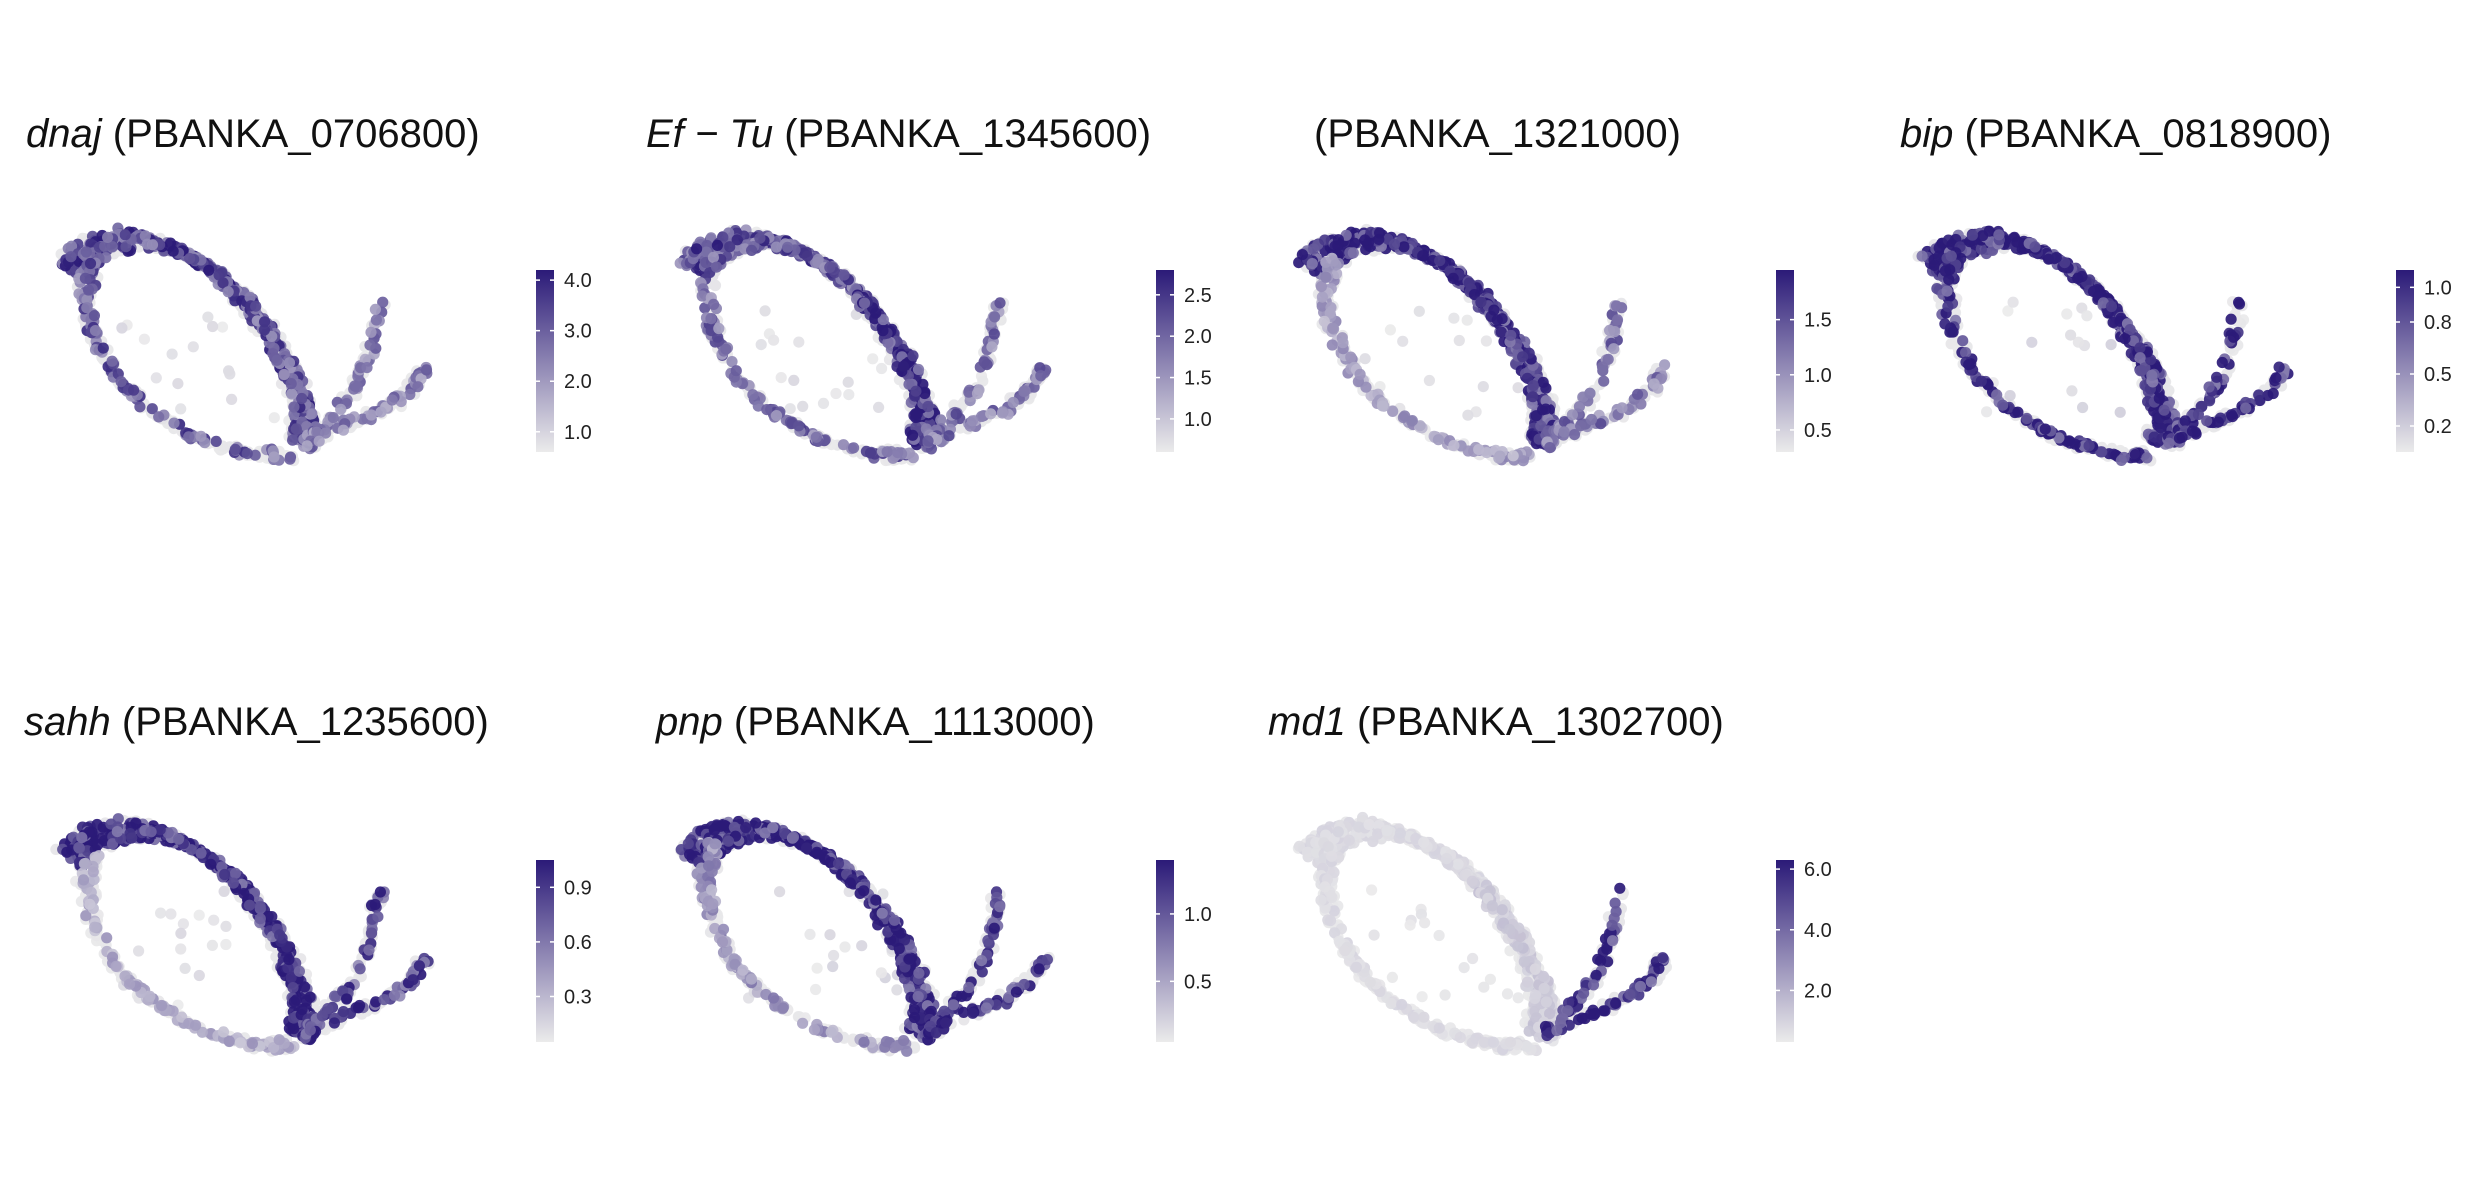  I want to click on umap-scatter-plot: 0.20.50.81.0, so click(2182, 346).